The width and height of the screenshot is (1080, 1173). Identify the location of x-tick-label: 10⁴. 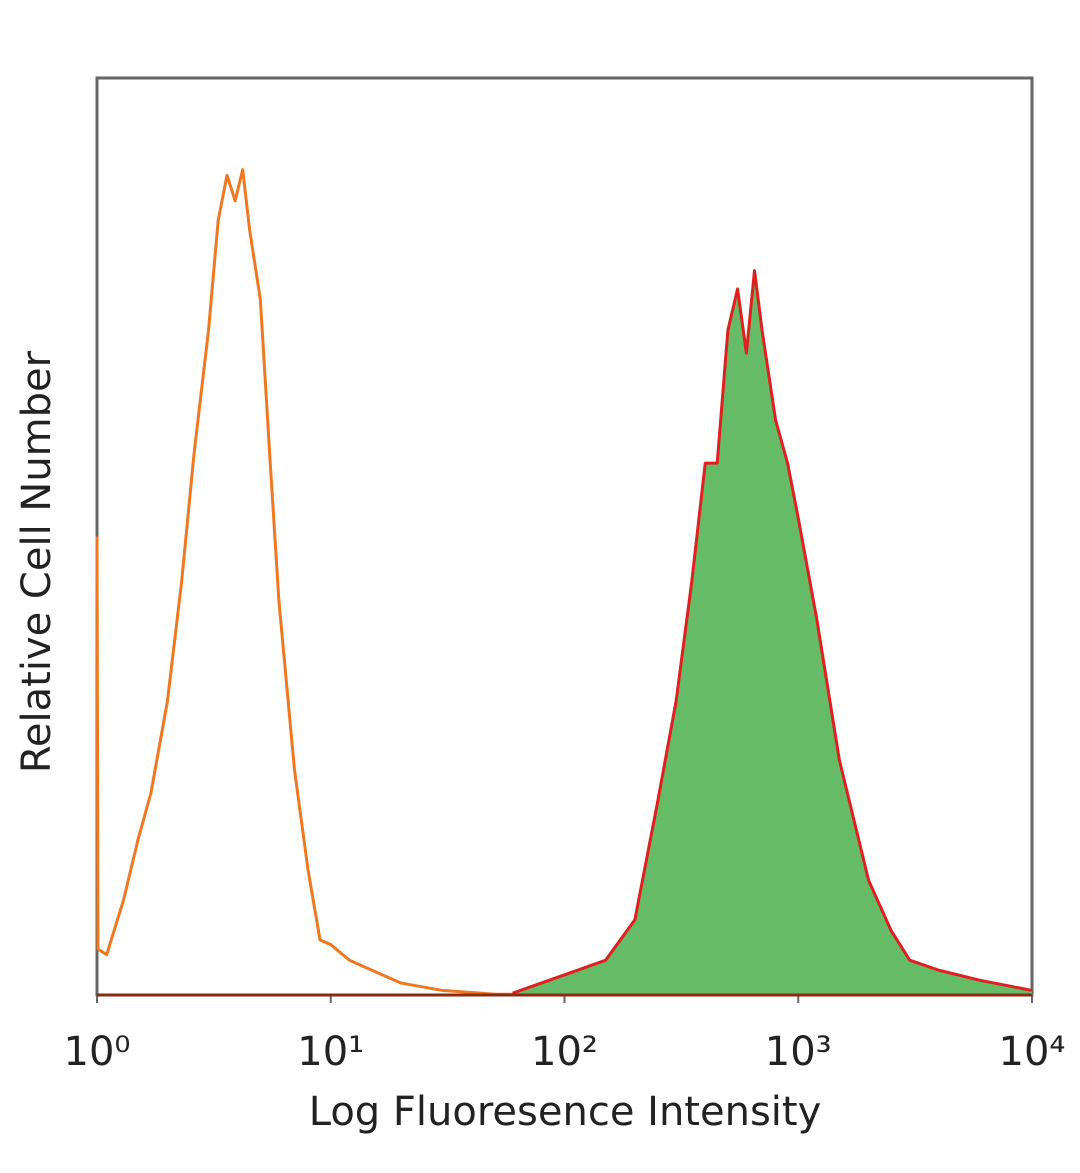
(1032, 1052).